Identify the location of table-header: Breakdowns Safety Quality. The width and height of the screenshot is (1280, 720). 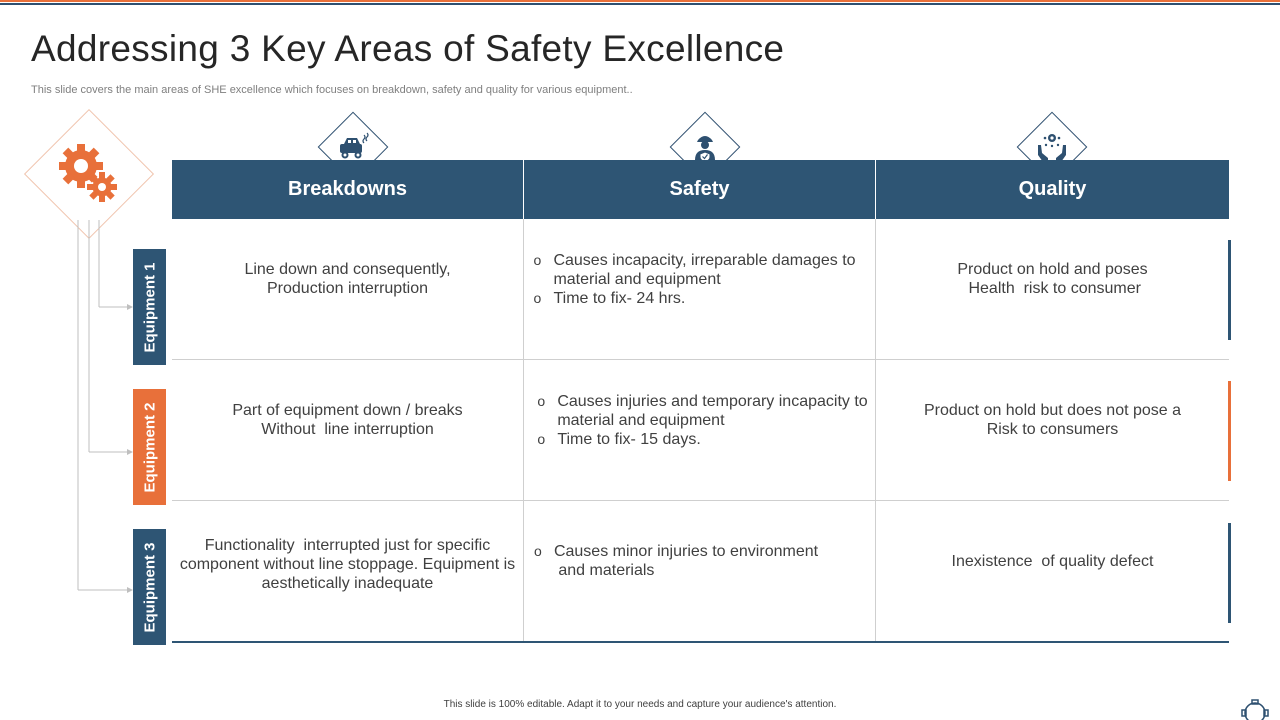
(700, 189).